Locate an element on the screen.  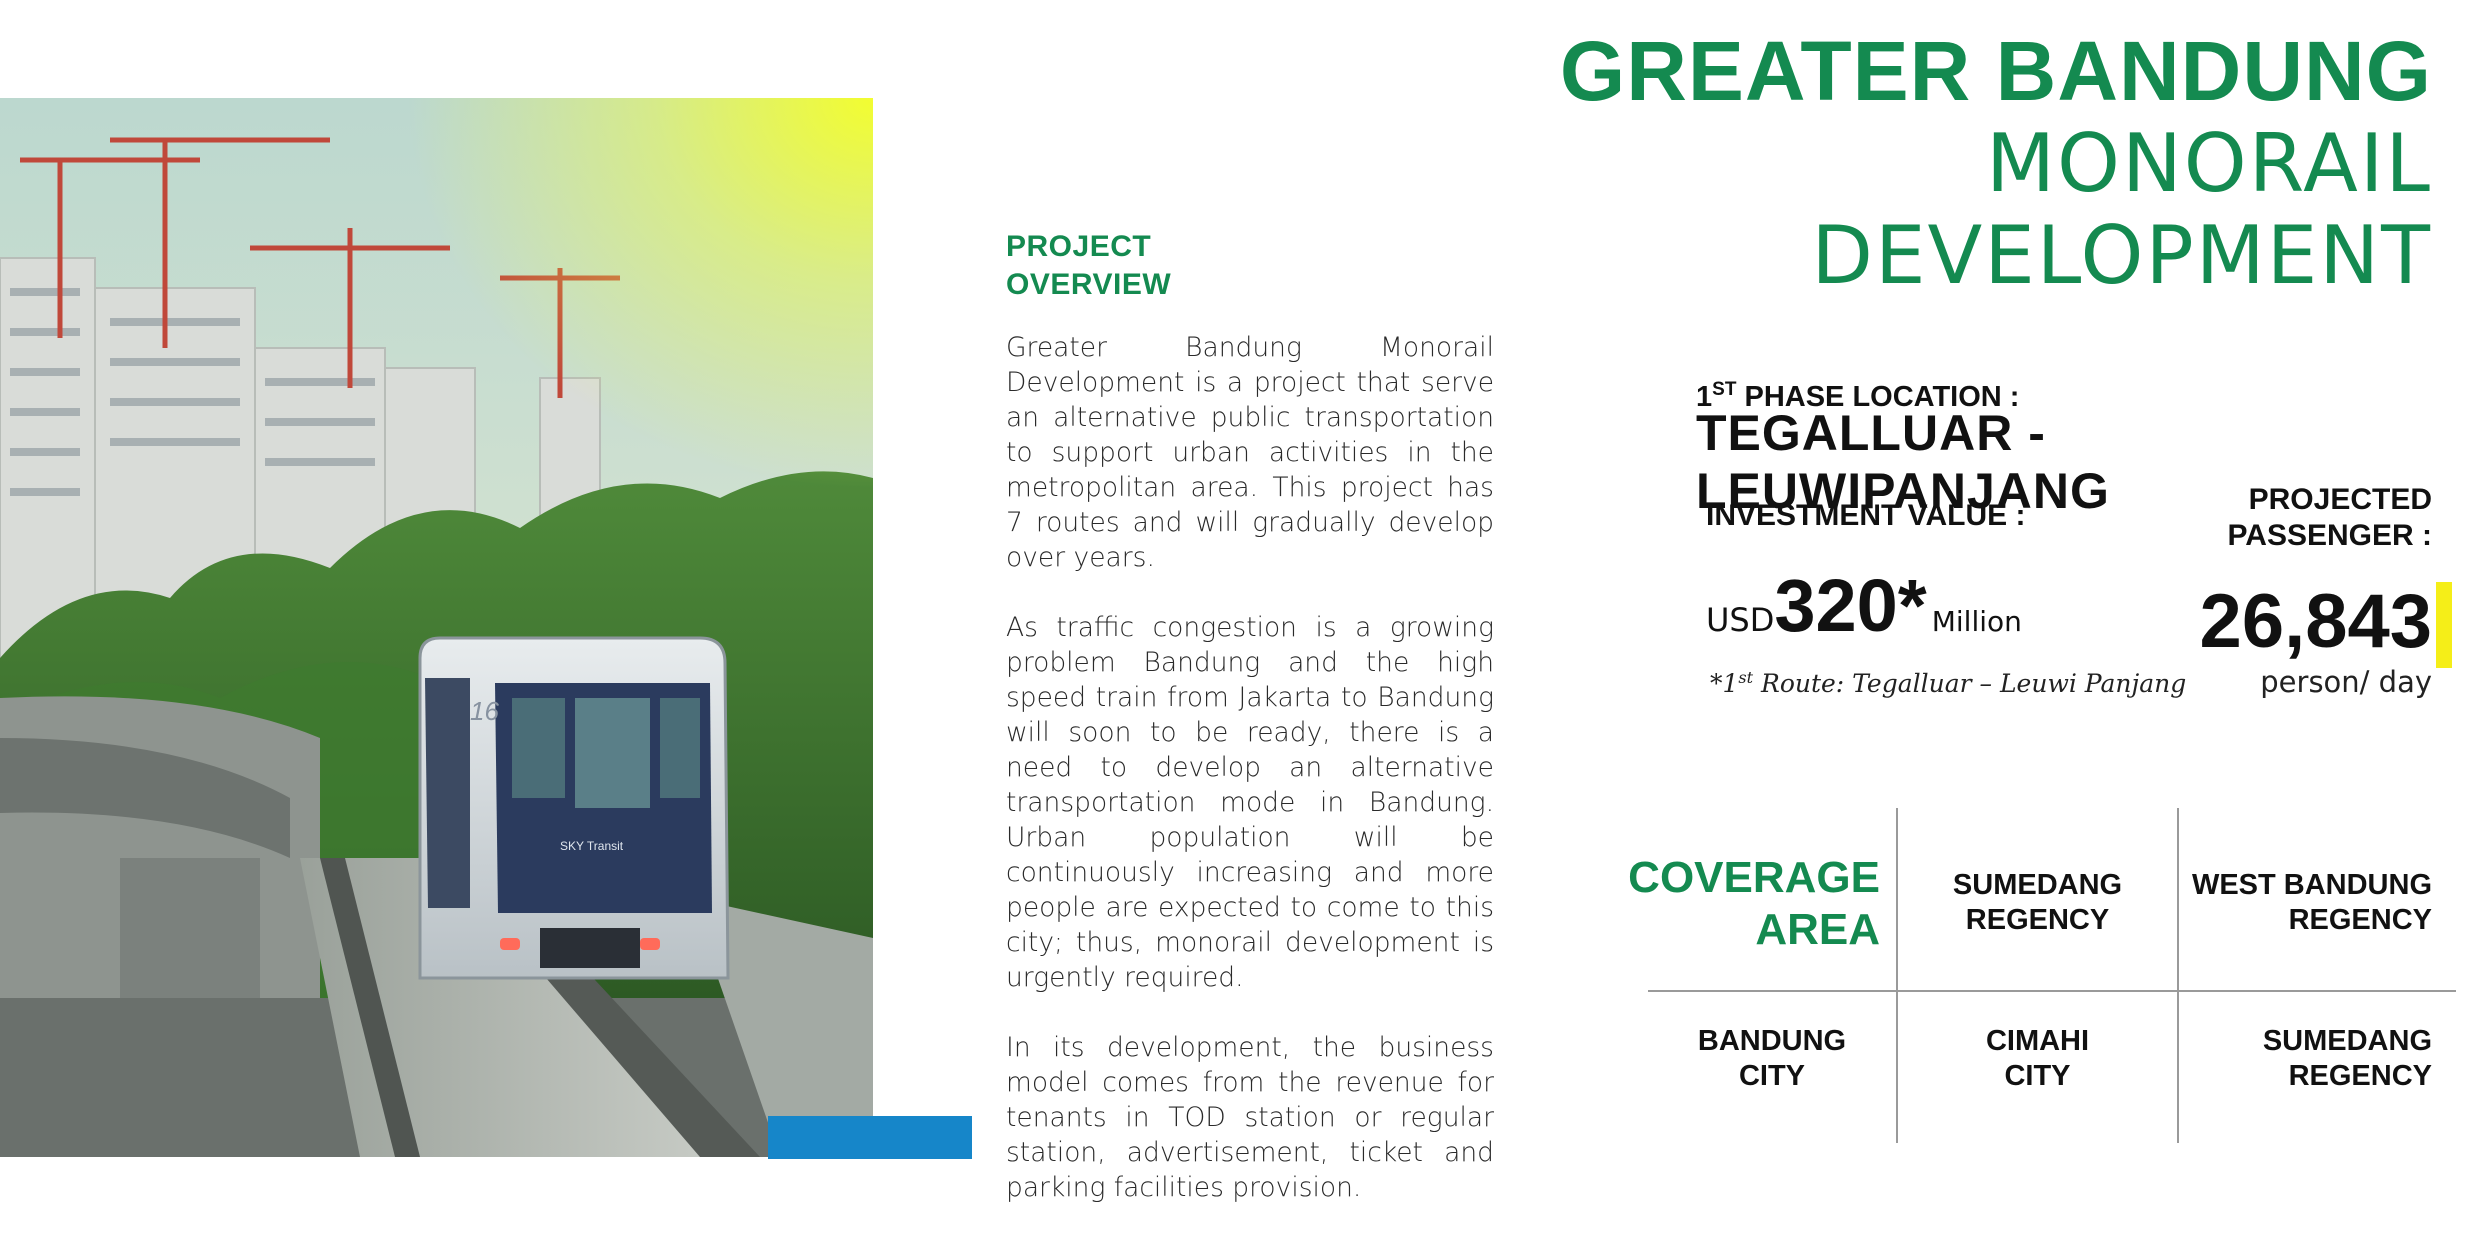
investment-amount: 320* is located at coordinates (1850, 605).